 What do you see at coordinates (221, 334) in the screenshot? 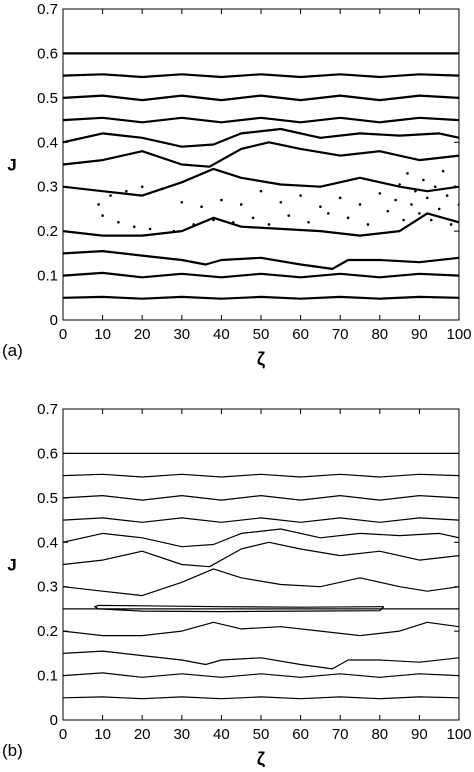
I see `x-tick-label: 40` at bounding box center [221, 334].